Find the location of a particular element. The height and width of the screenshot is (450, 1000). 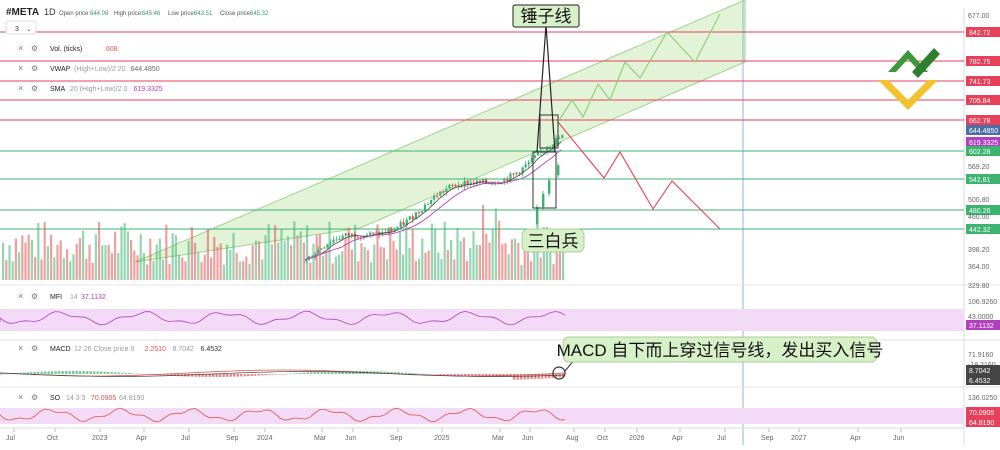

time-tick-label: Sep is located at coordinates (396, 438).